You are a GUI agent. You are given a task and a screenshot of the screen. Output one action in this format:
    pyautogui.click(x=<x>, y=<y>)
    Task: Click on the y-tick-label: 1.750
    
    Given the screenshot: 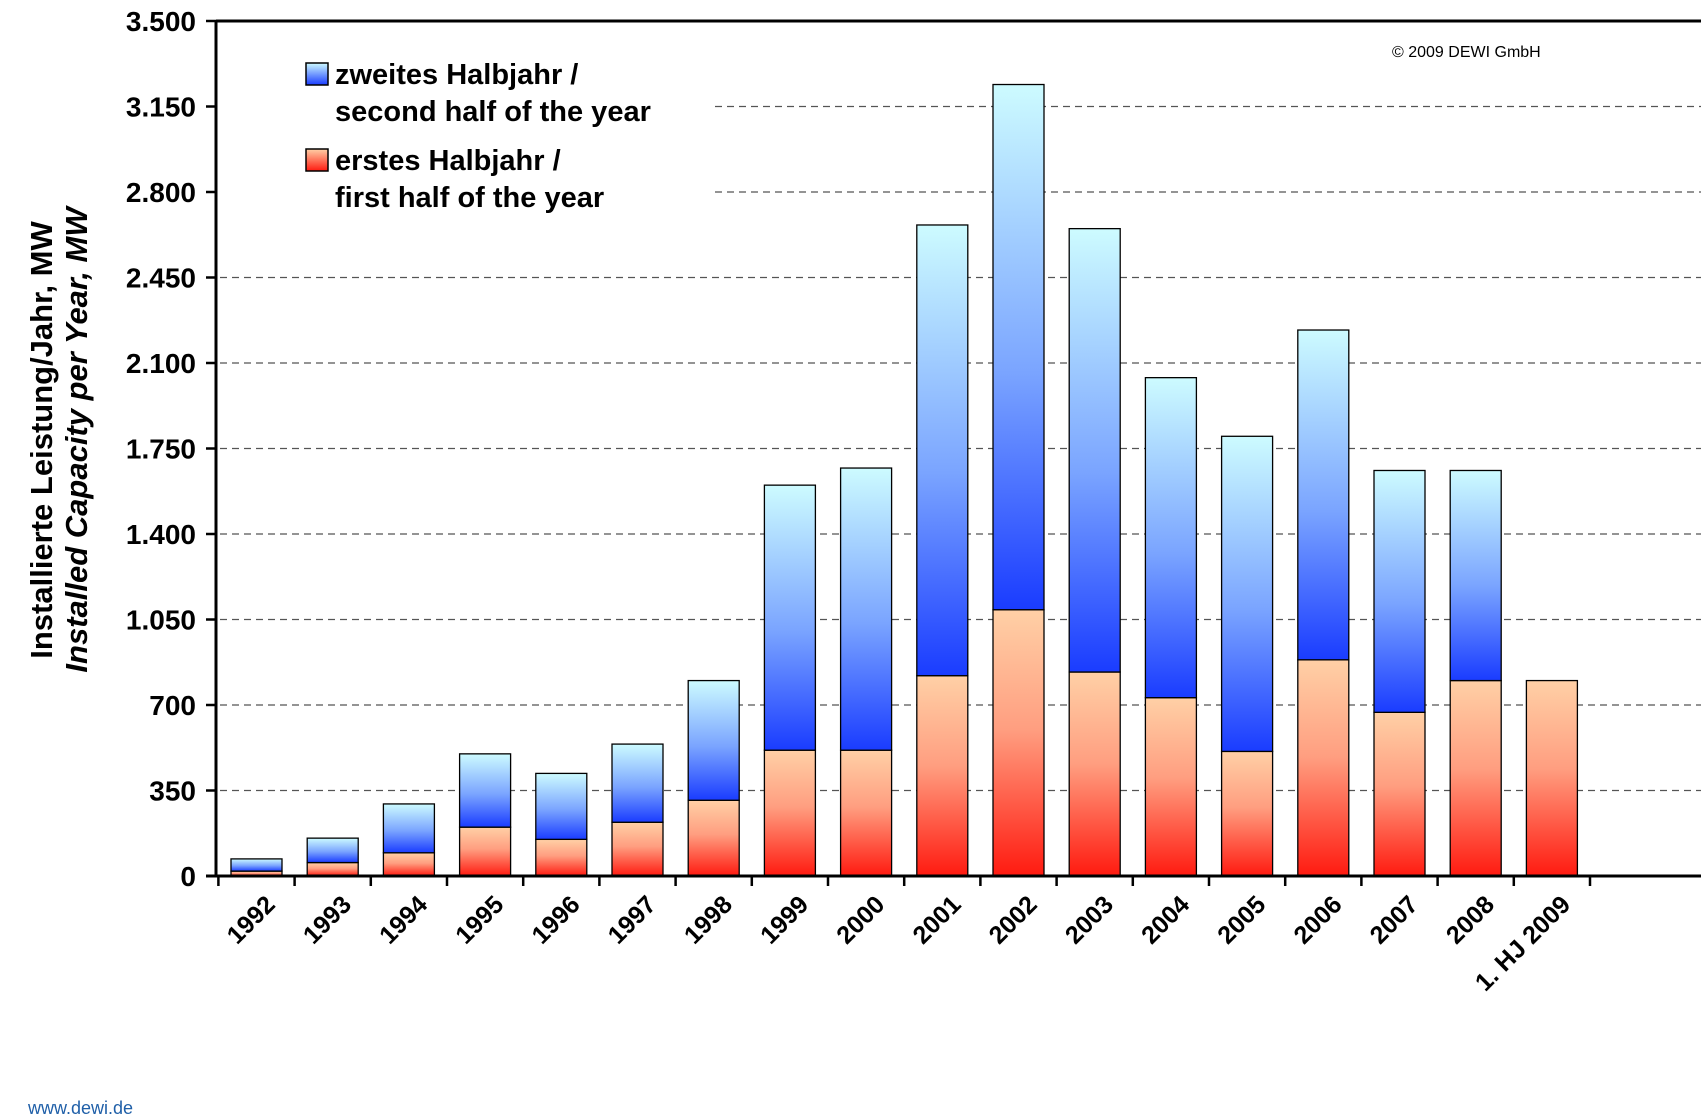 What is the action you would take?
    pyautogui.click(x=161, y=449)
    